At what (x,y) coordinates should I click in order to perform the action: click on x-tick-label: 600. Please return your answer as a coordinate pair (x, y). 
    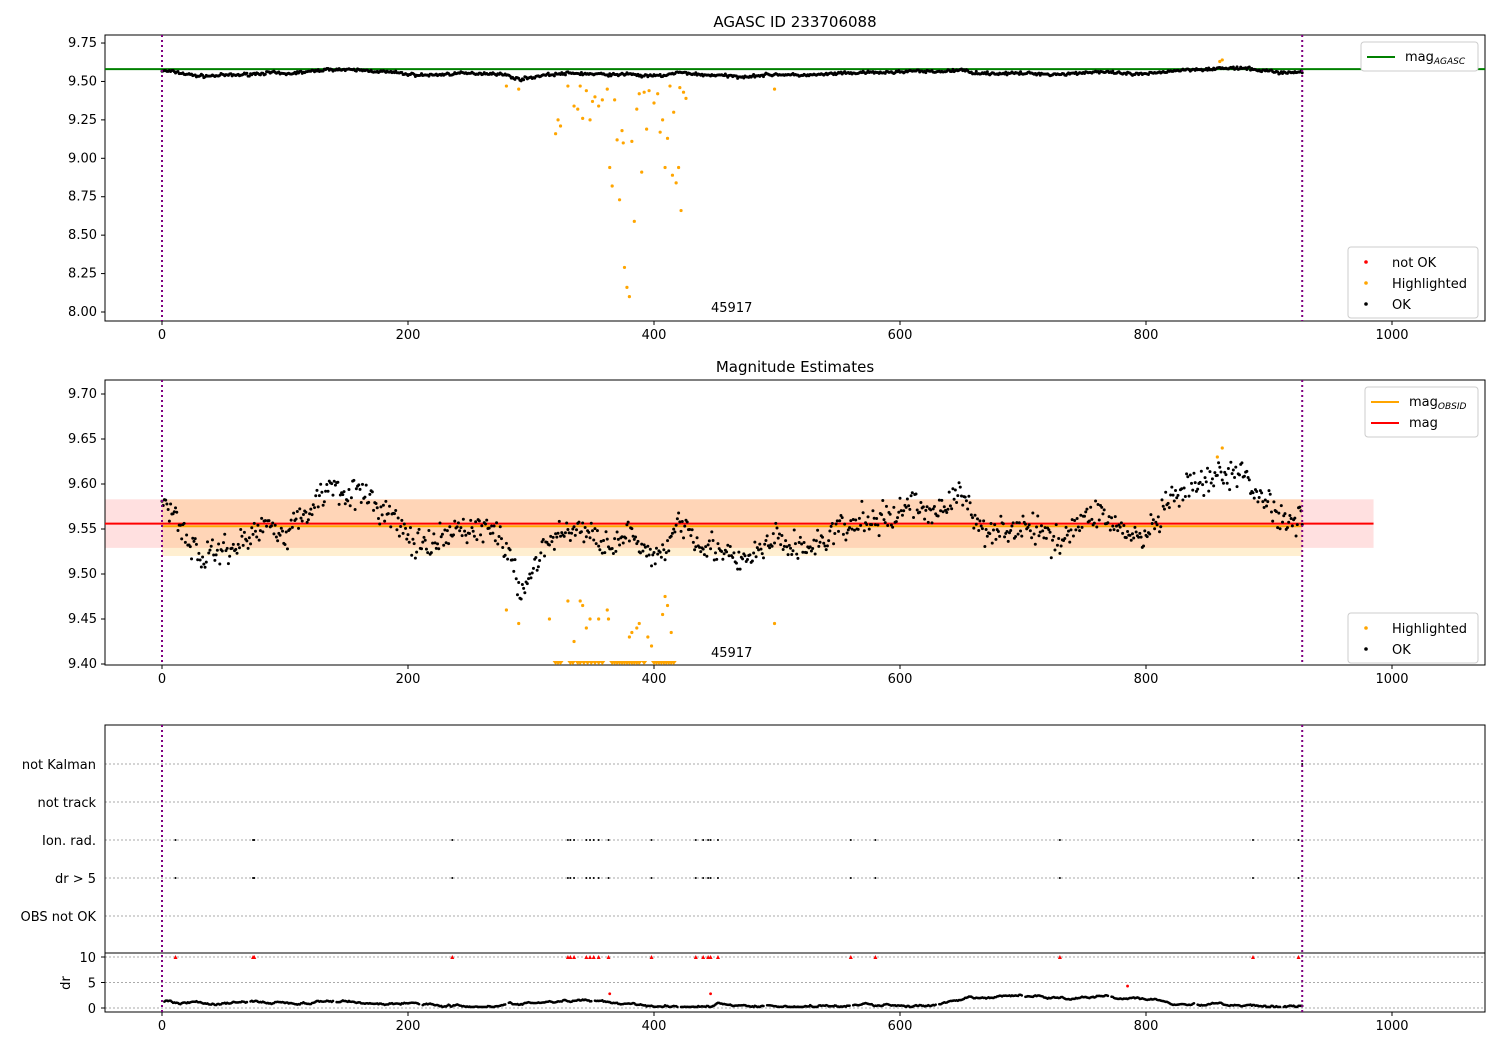
    Looking at the image, I should click on (900, 1026).